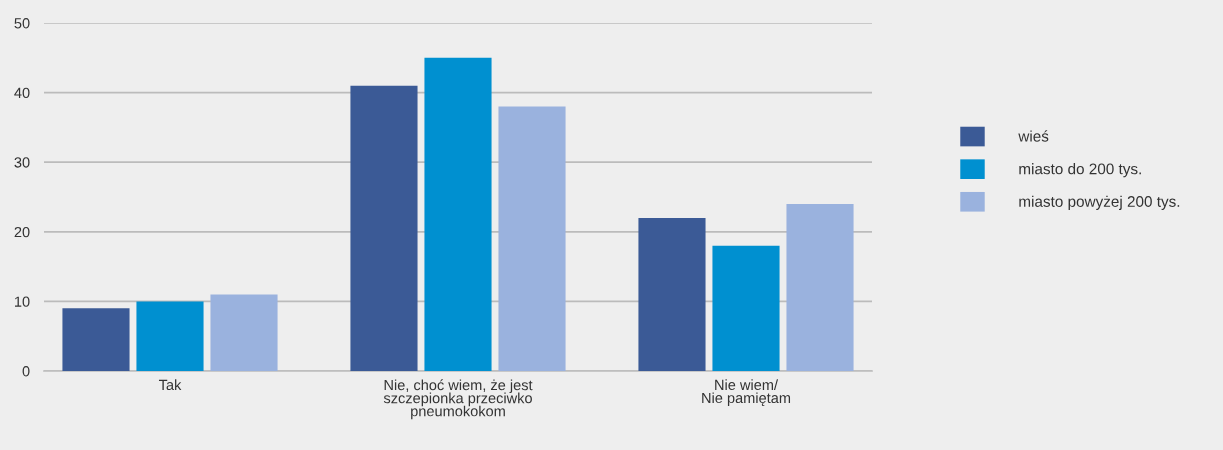  I want to click on x-tick-label: Nie wiem/ Nie pamiętam, so click(746, 393).